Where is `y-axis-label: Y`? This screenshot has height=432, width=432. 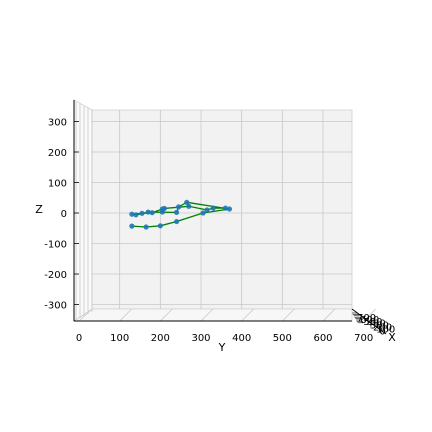 y-axis-label: Y is located at coordinates (222, 347).